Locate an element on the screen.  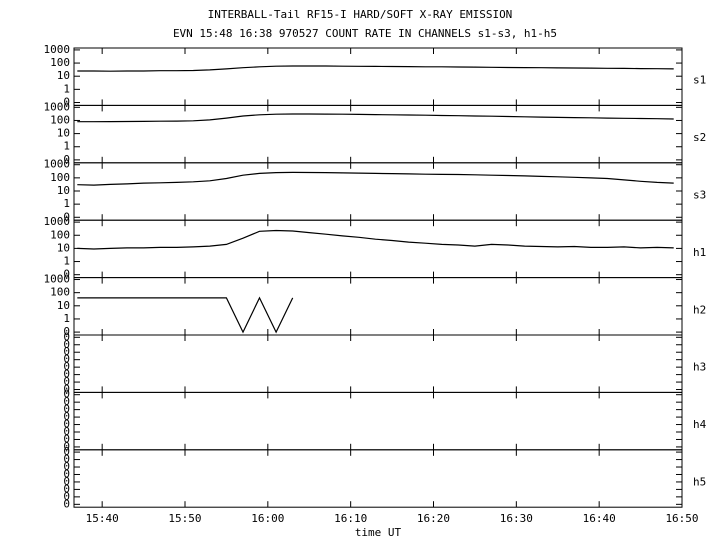
panel-name: h5 is located at coordinates (699, 482).